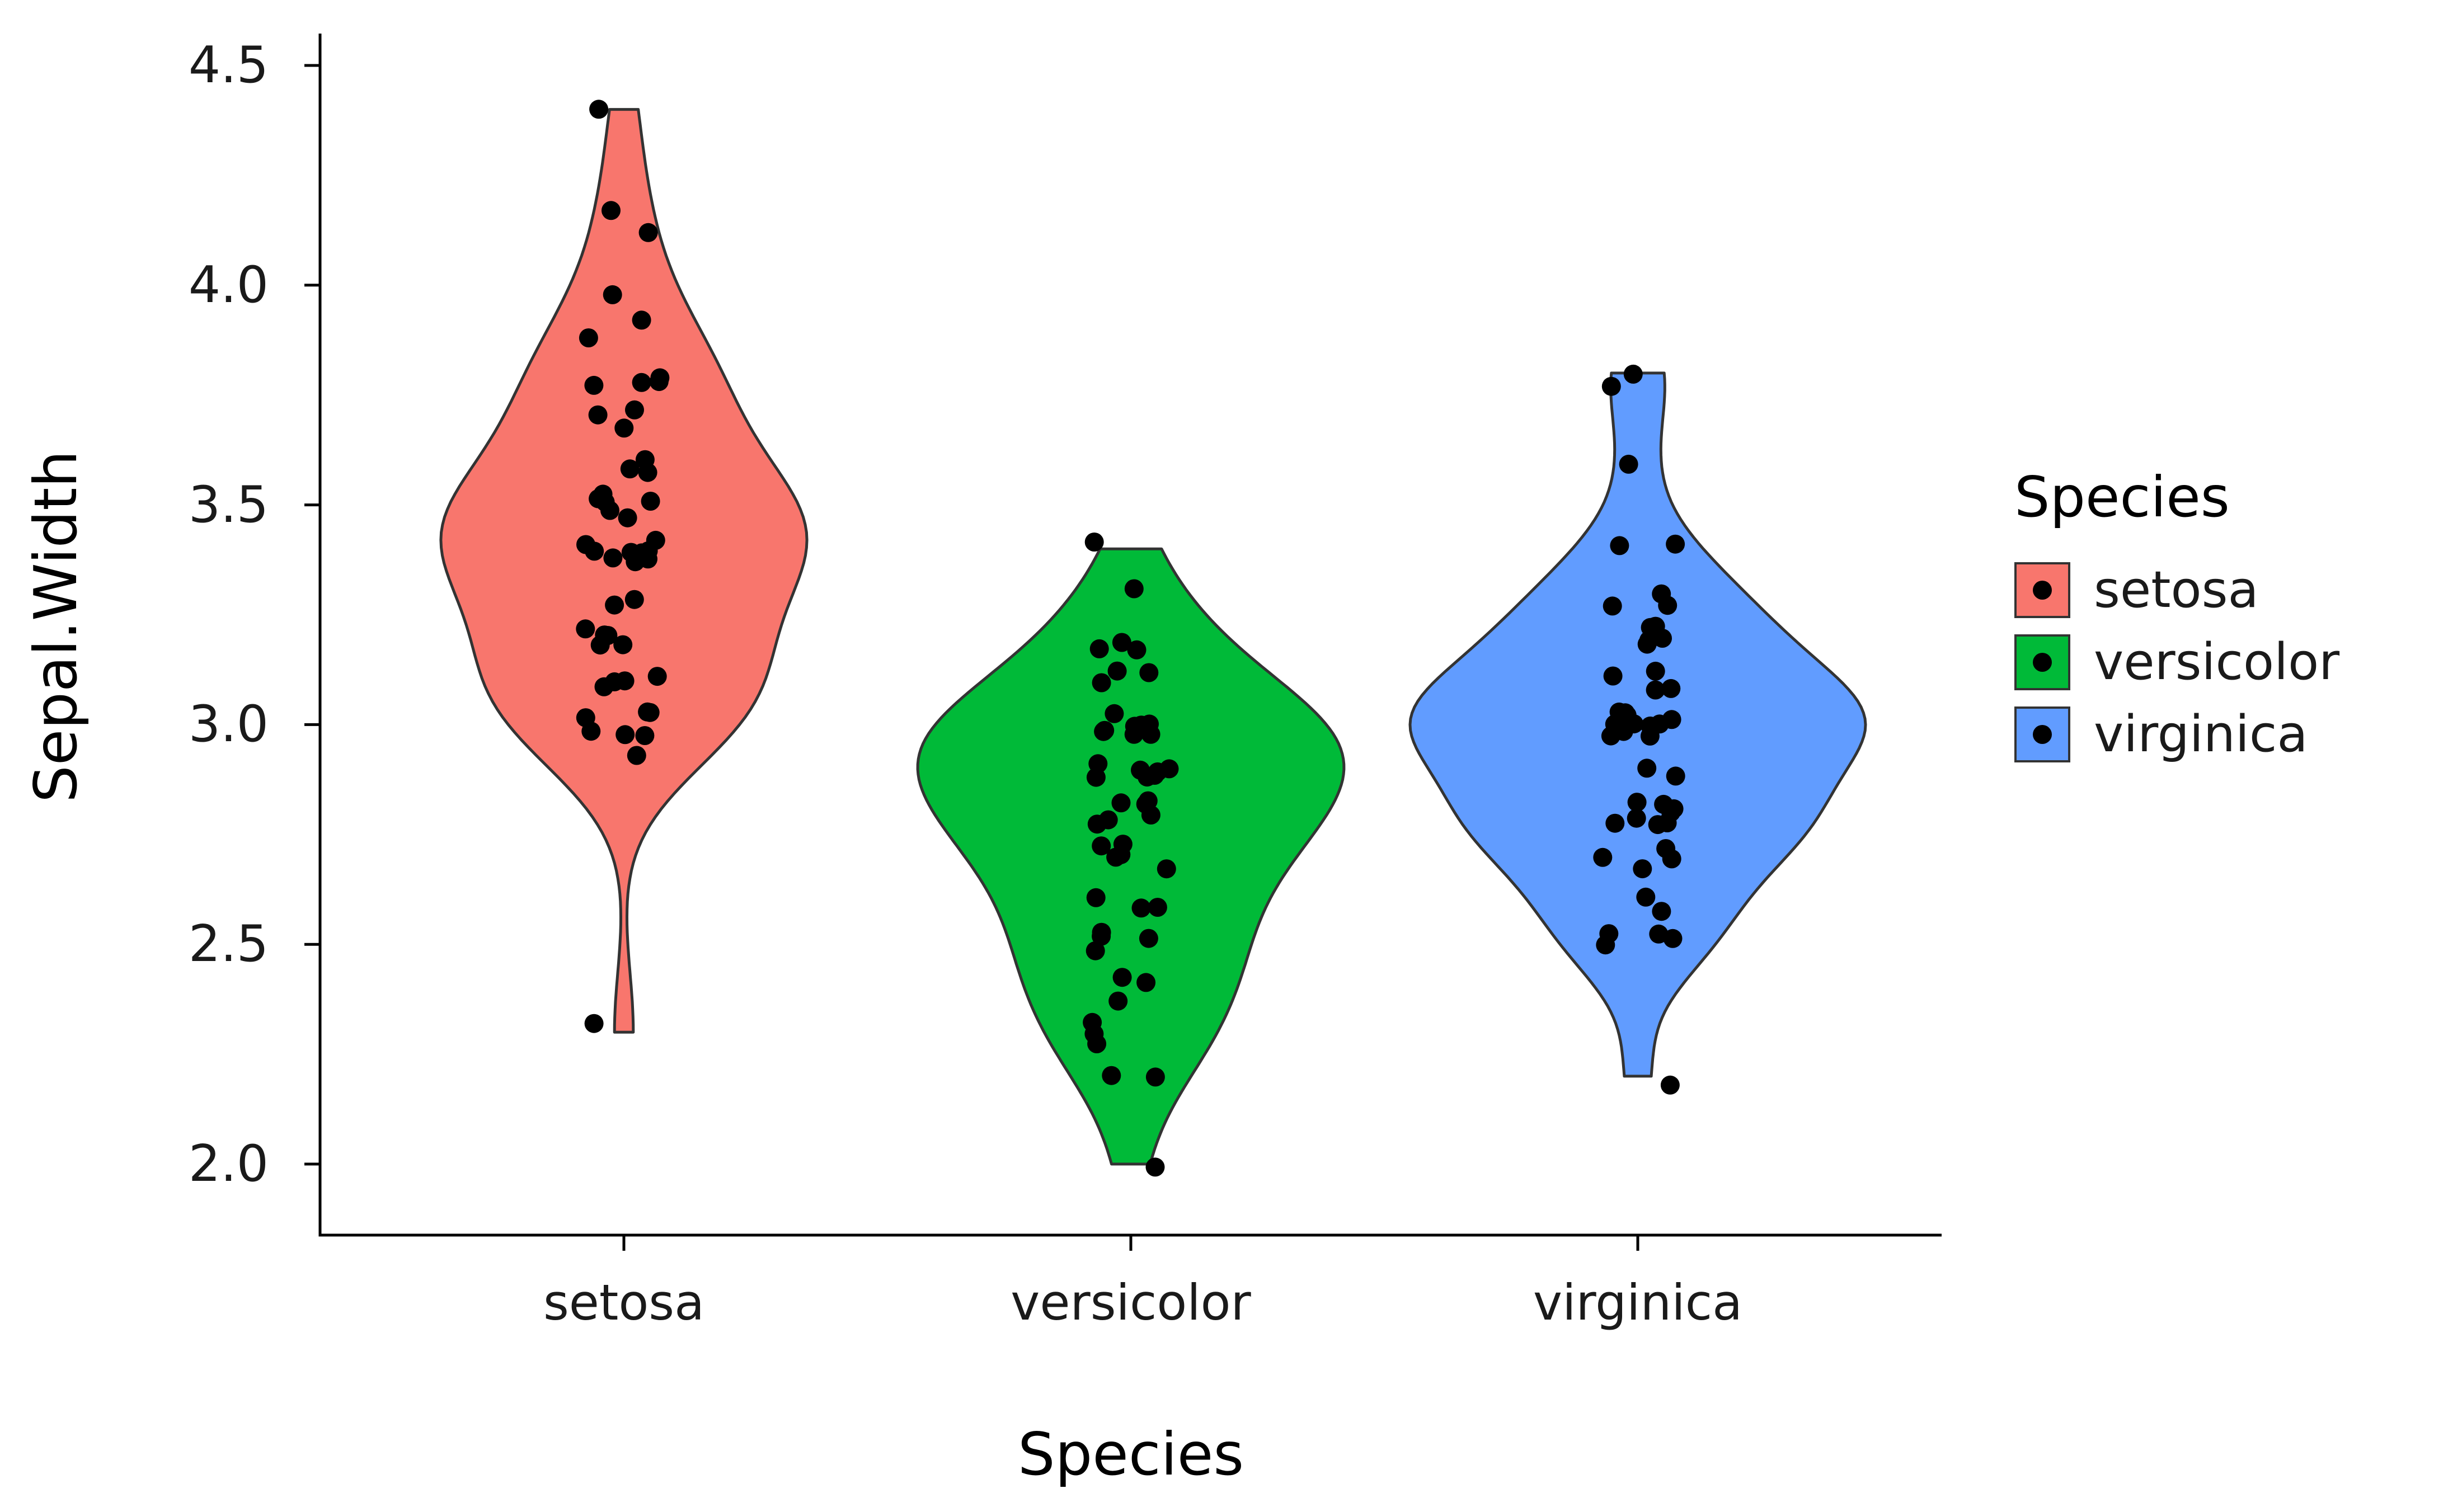 Image resolution: width=2448 pixels, height=1512 pixels. Describe the element at coordinates (228, 284) in the screenshot. I see `y-tick-label-4.0: 4.0` at that location.